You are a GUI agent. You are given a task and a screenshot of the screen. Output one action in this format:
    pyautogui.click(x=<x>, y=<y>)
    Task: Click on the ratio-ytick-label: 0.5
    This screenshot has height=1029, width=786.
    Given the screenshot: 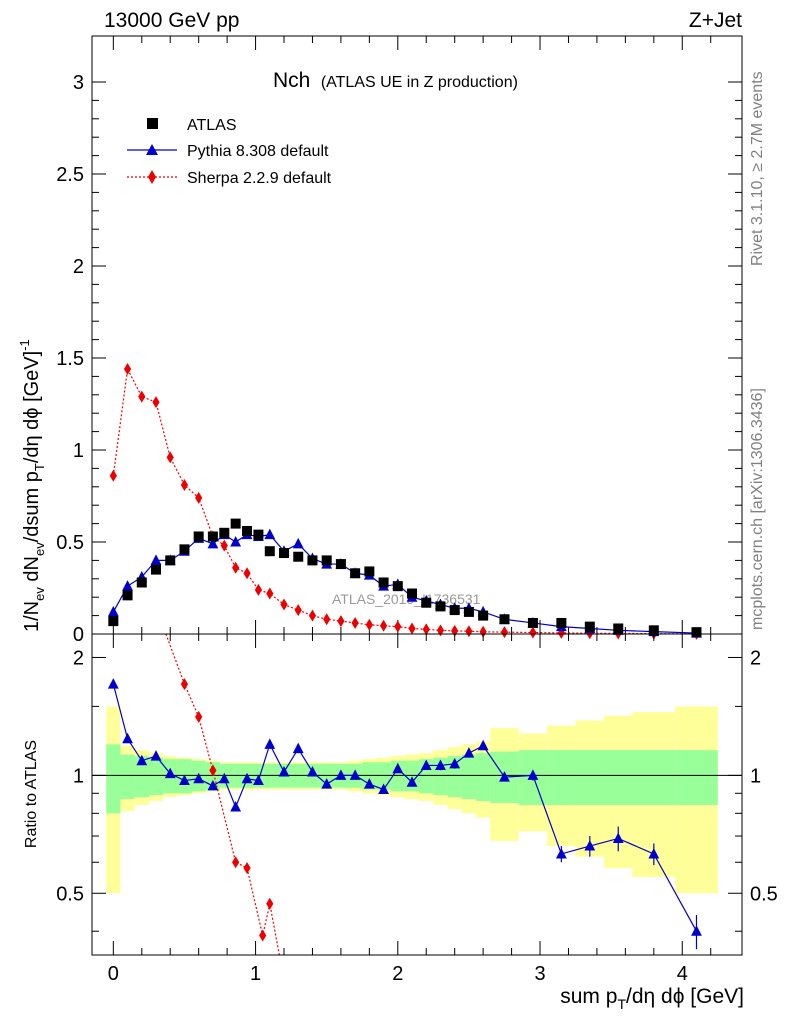 What is the action you would take?
    pyautogui.click(x=70, y=894)
    